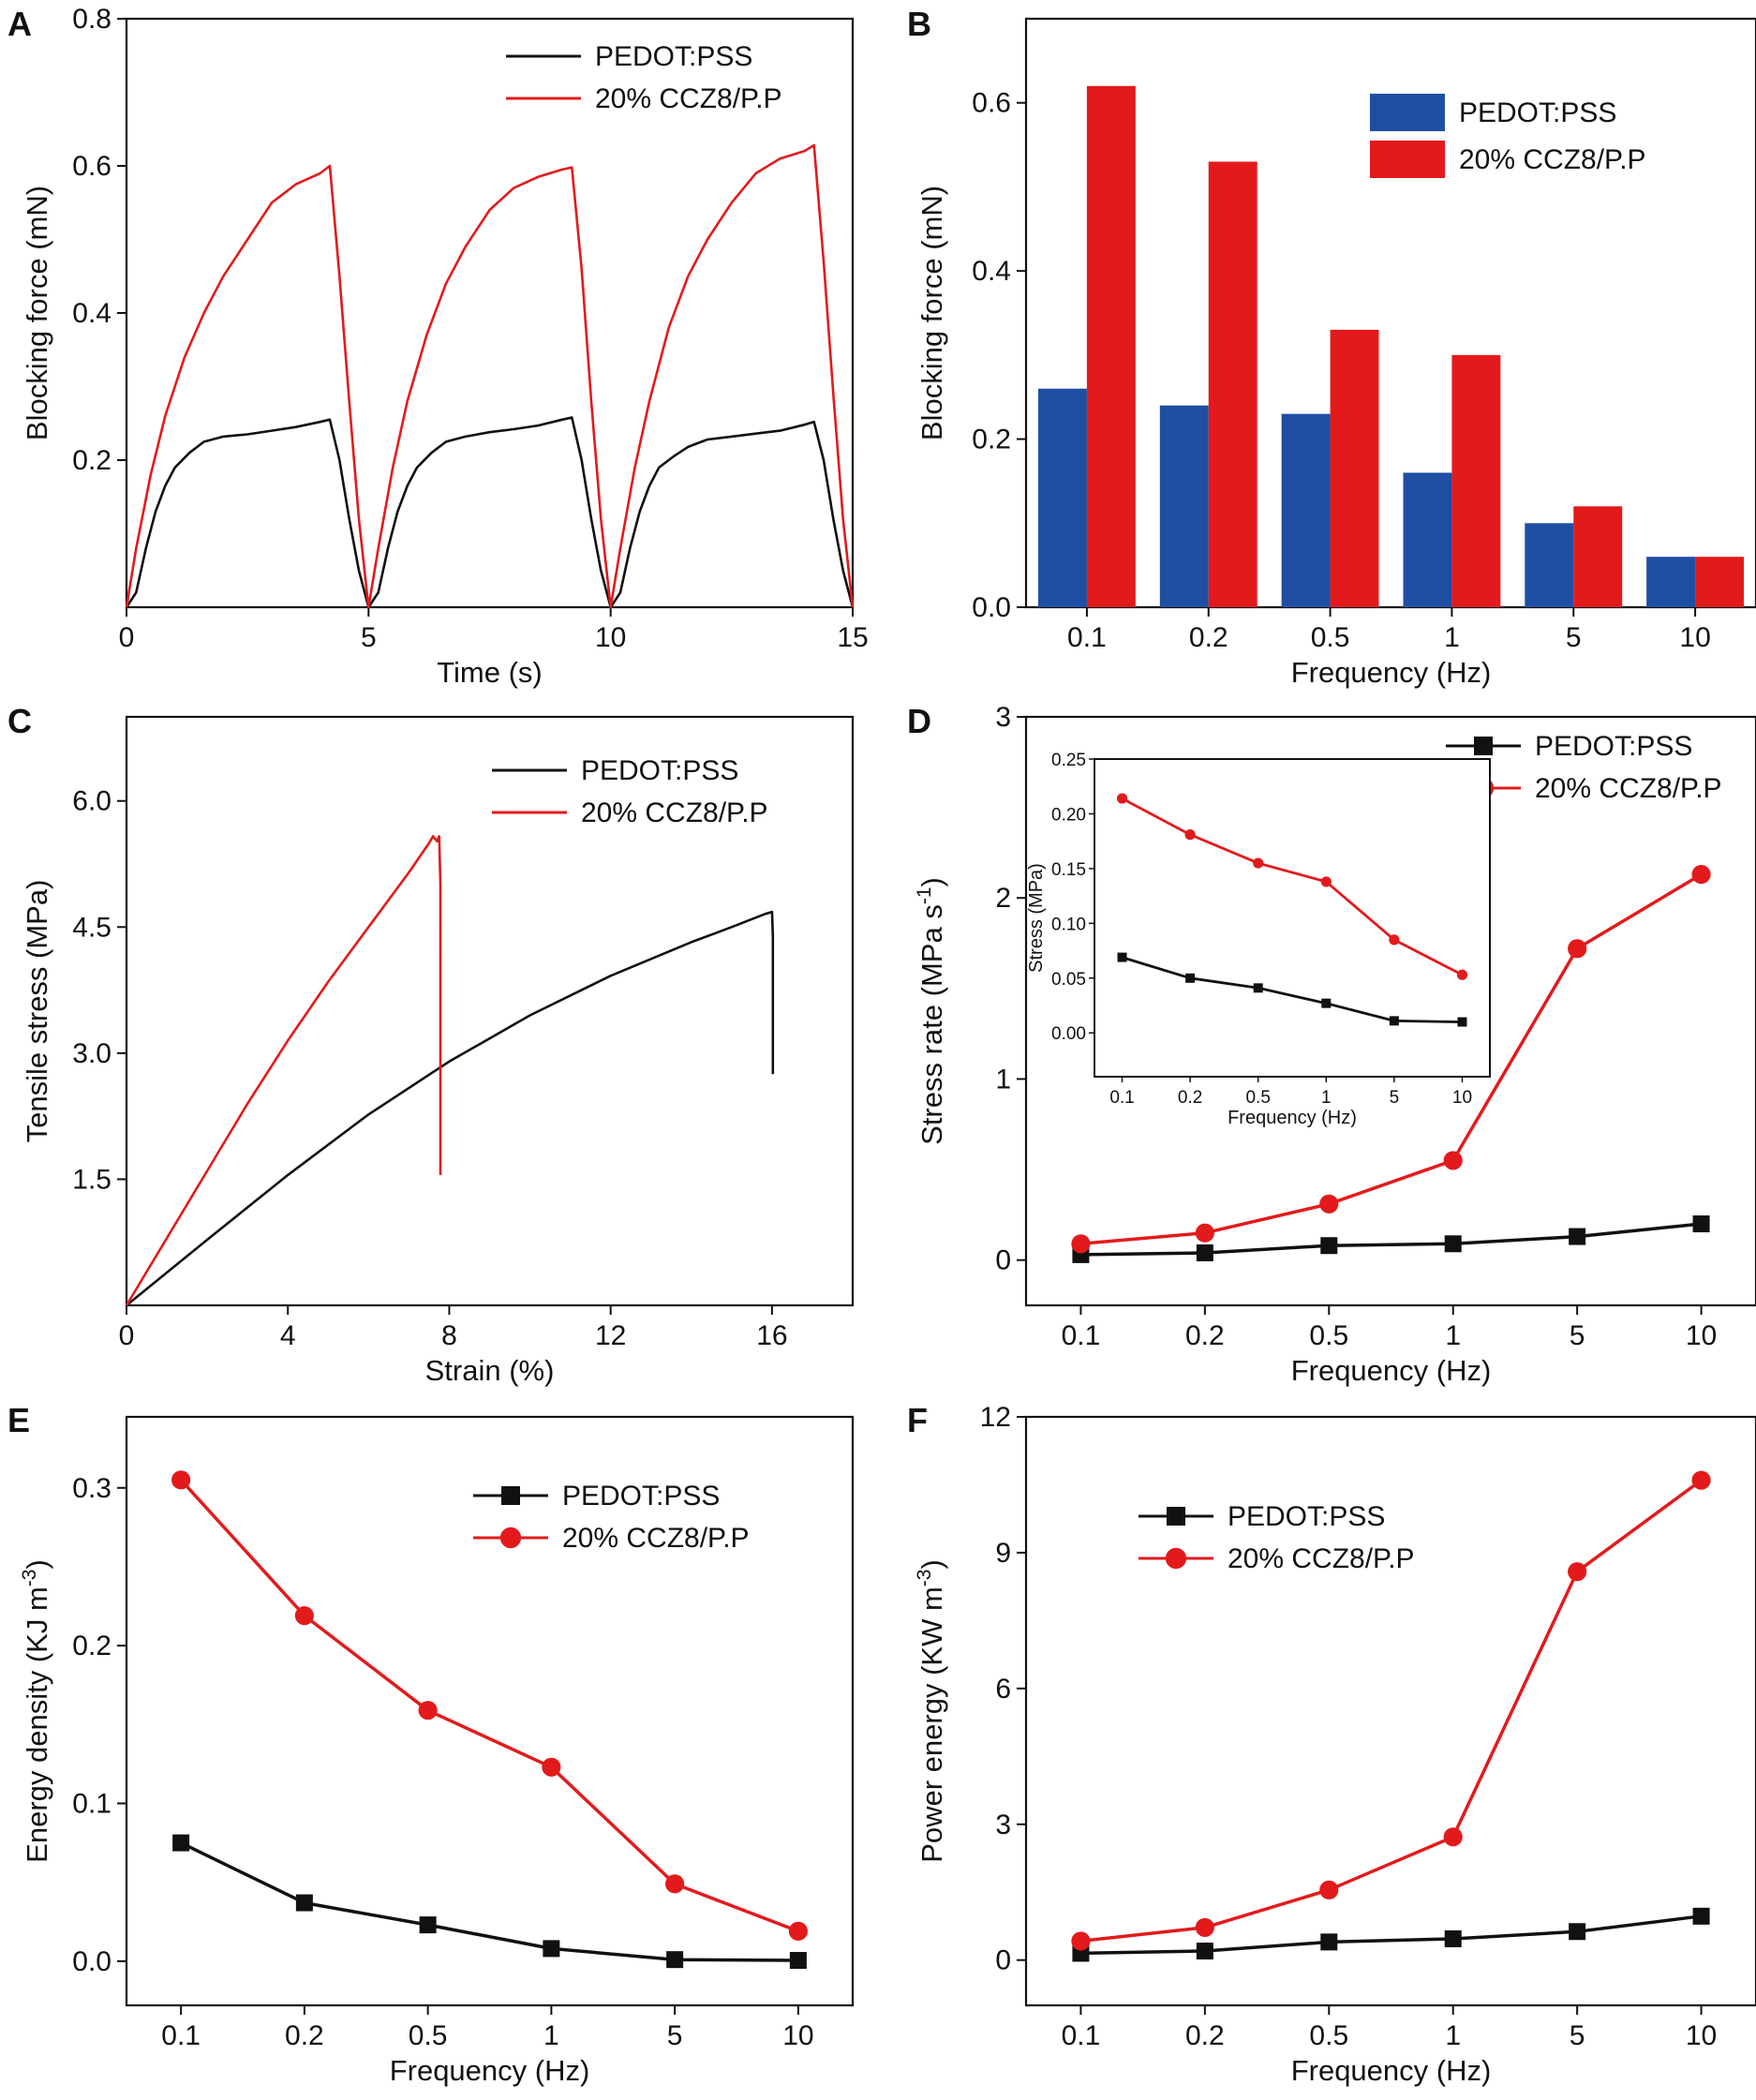  I want to click on panel-b-y-axis-title-main: Blocking force (mN), so click(931, 313).